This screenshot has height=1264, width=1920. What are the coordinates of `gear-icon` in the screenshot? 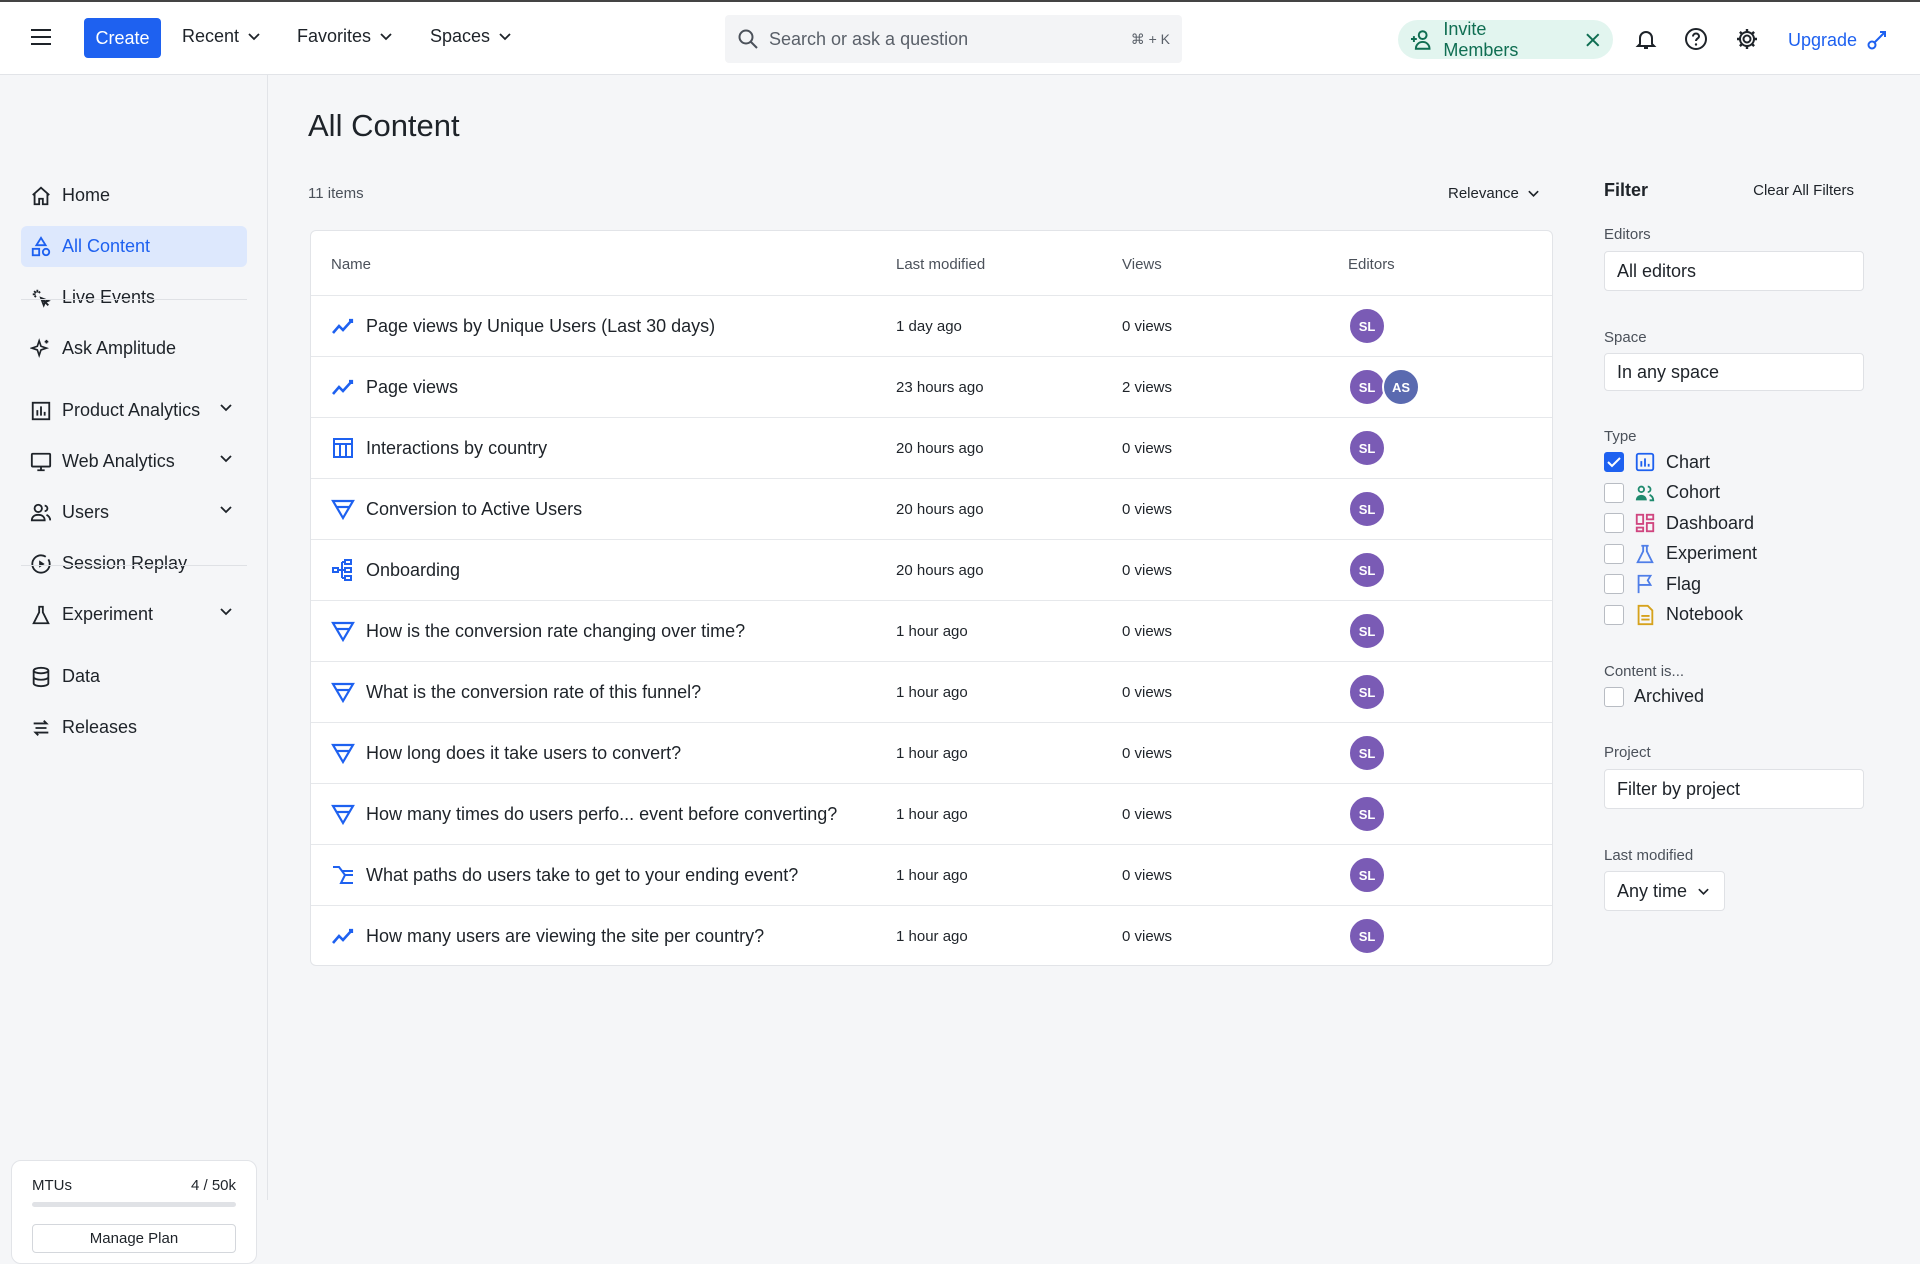 It's located at (1747, 39).